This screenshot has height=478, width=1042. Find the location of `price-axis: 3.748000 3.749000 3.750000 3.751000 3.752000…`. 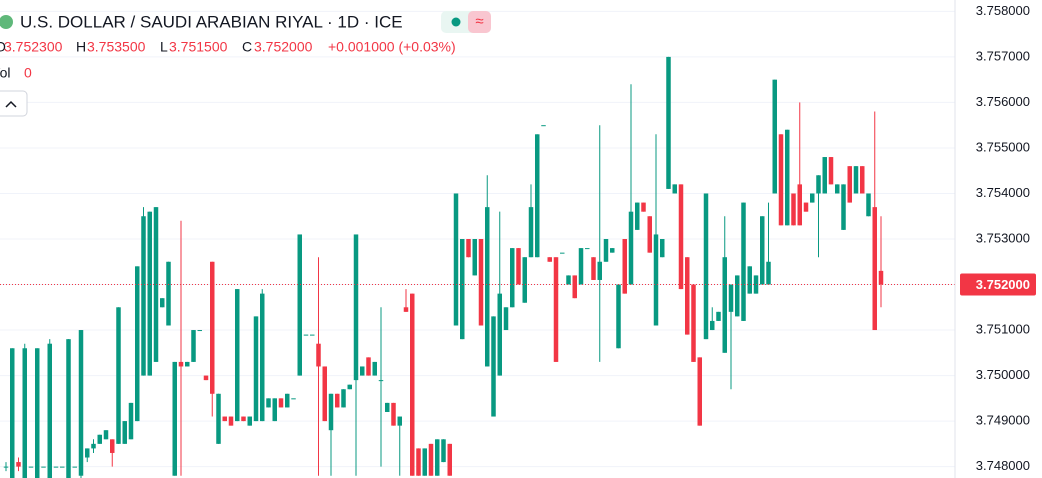

price-axis: 3.748000 3.749000 3.750000 3.751000 3.752000… is located at coordinates (995, 239).